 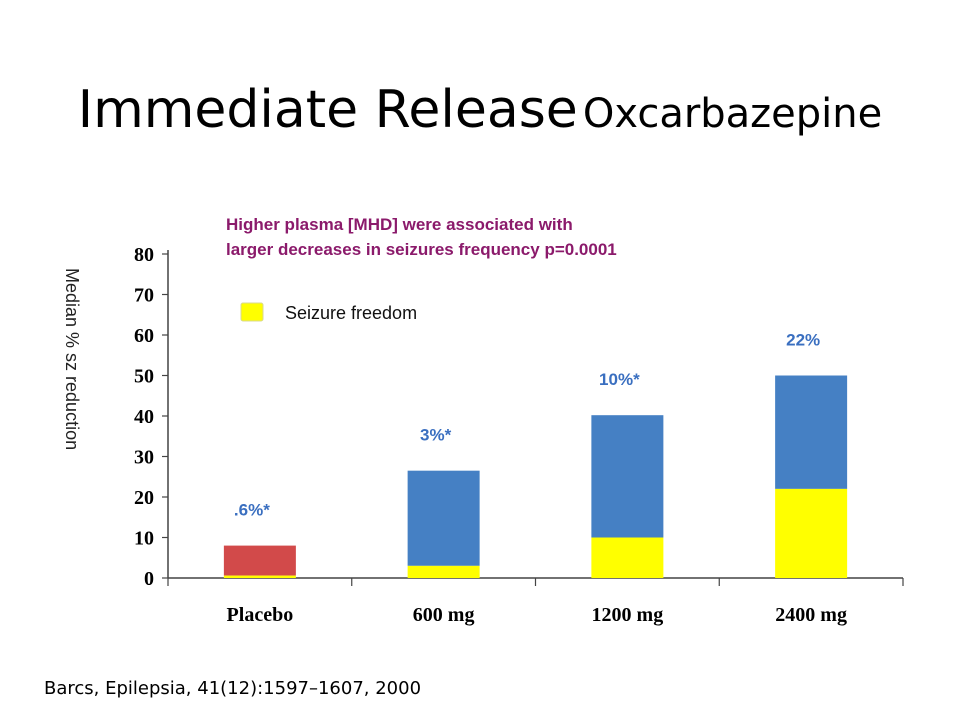 I want to click on bar-data-label: 10%*, so click(x=619, y=379).